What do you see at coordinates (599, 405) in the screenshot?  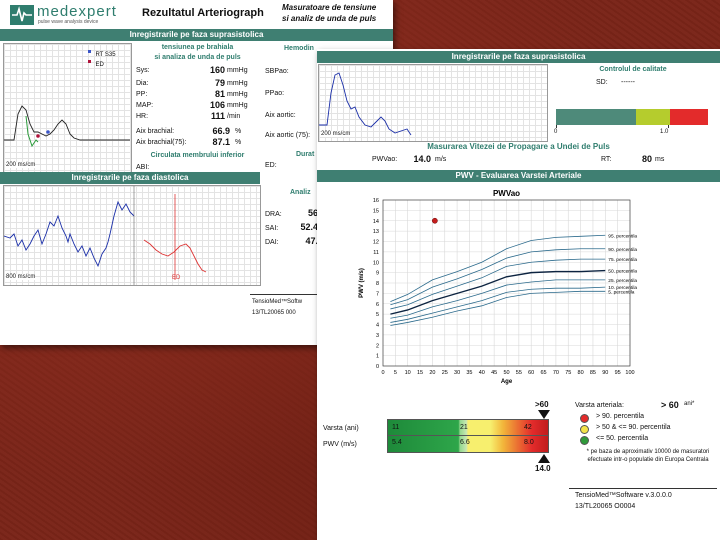 I see `arterial-age-label: Varsta arteriala:` at bounding box center [599, 405].